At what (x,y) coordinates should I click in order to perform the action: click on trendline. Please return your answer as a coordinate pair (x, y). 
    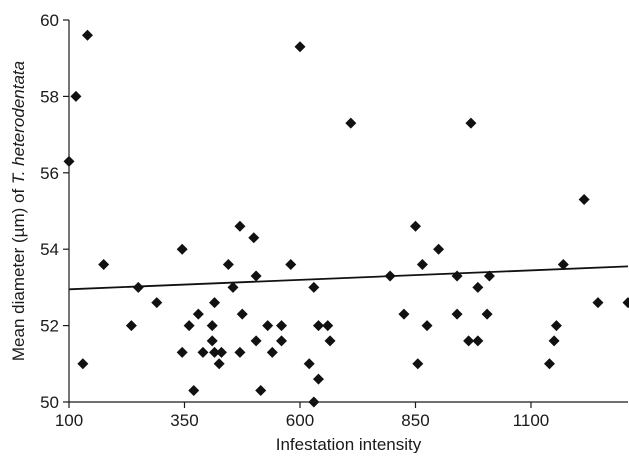
    Looking at the image, I should click on (348, 277).